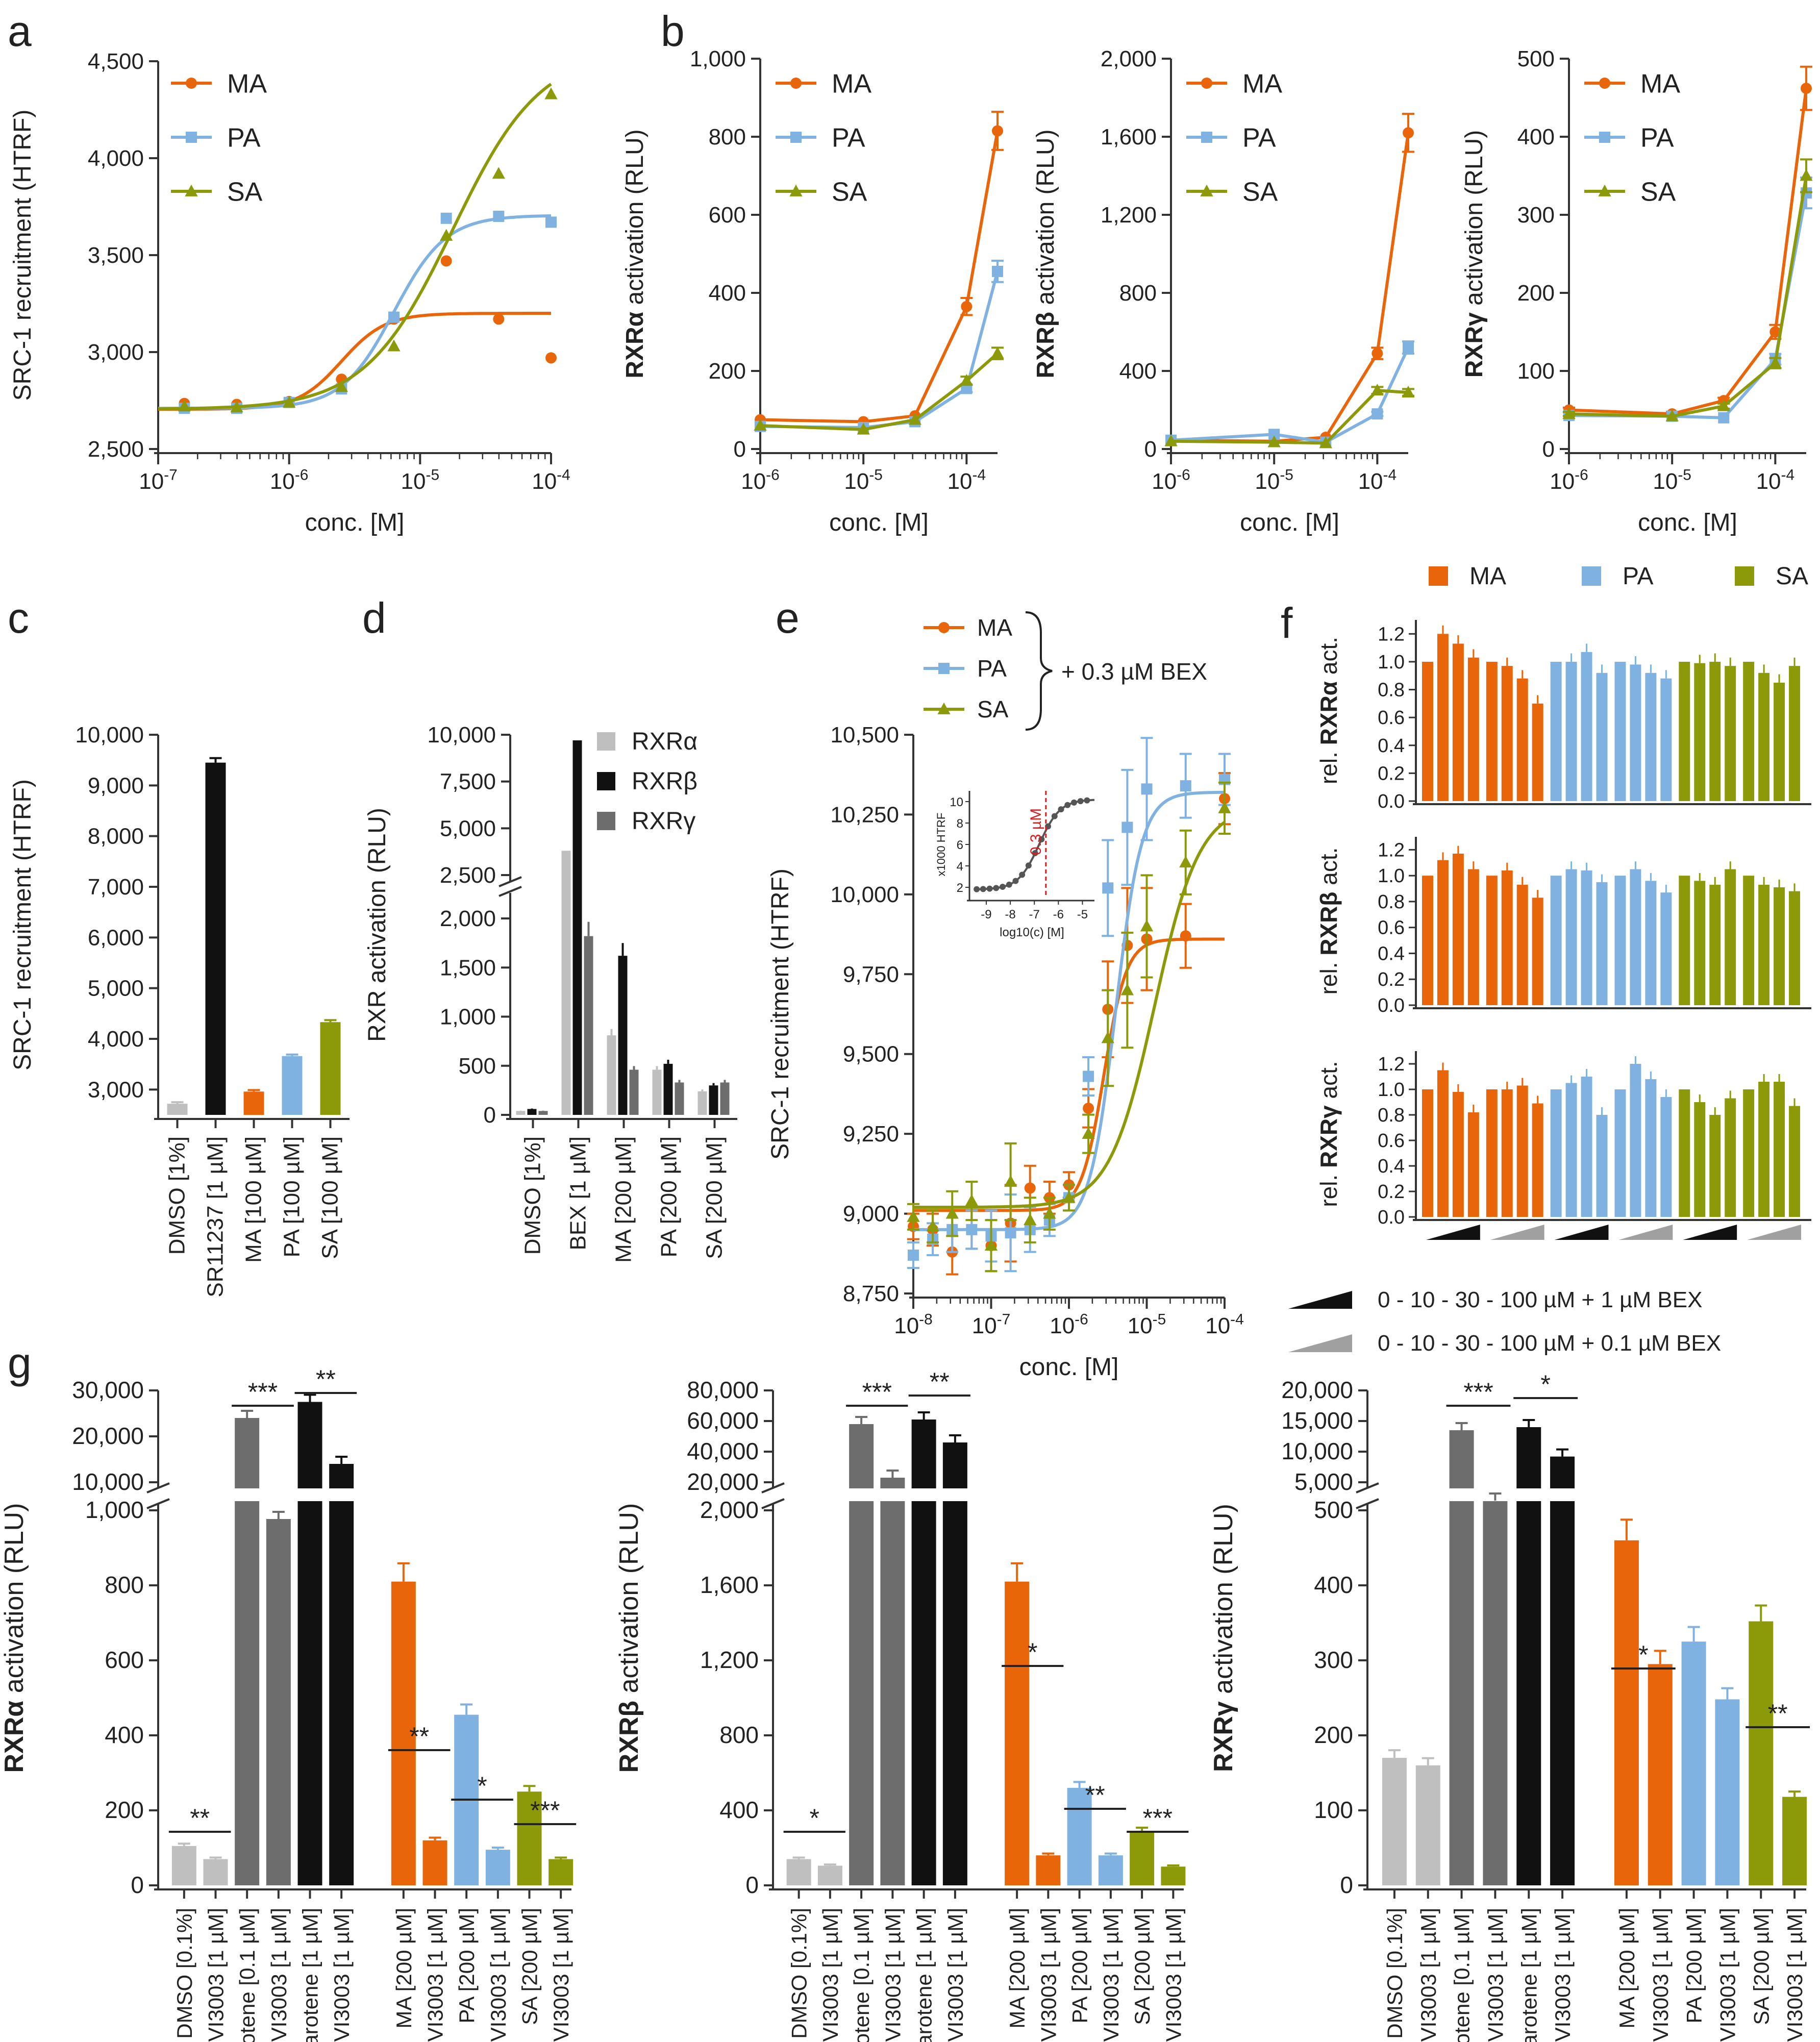 The width and height of the screenshot is (1820, 2042). Describe the element at coordinates (116, 837) in the screenshot. I see `c-ytick-label: 8,000` at that location.